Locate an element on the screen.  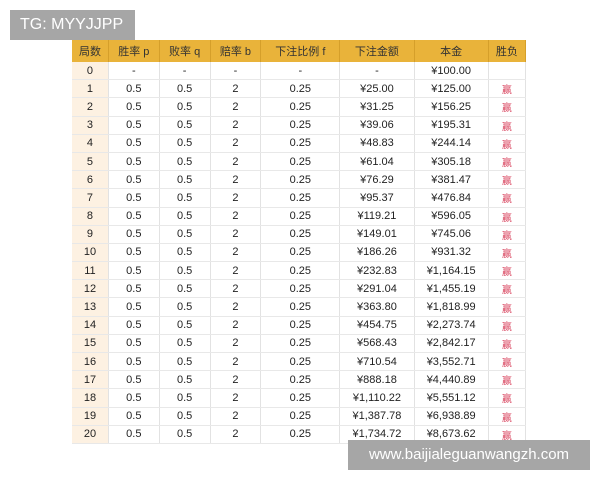
table-row: 3 0.5 0.5 2 0.25 ¥39.06 ¥195.31 赢 is located at coordinates (299, 125).